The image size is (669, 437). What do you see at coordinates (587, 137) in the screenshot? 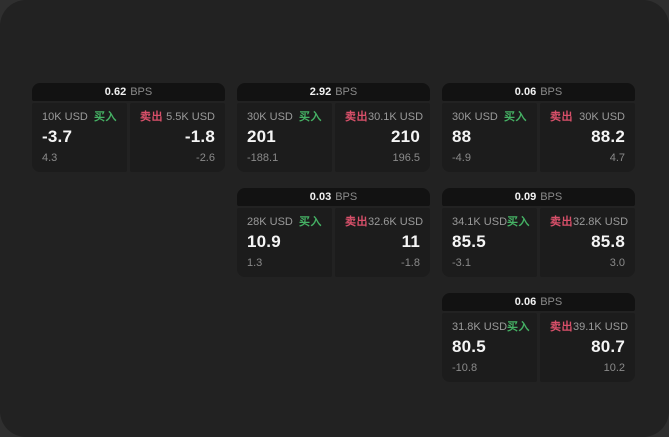
I see `sell-panel: 卖出 30K USD 88.2 4.7` at bounding box center [587, 137].